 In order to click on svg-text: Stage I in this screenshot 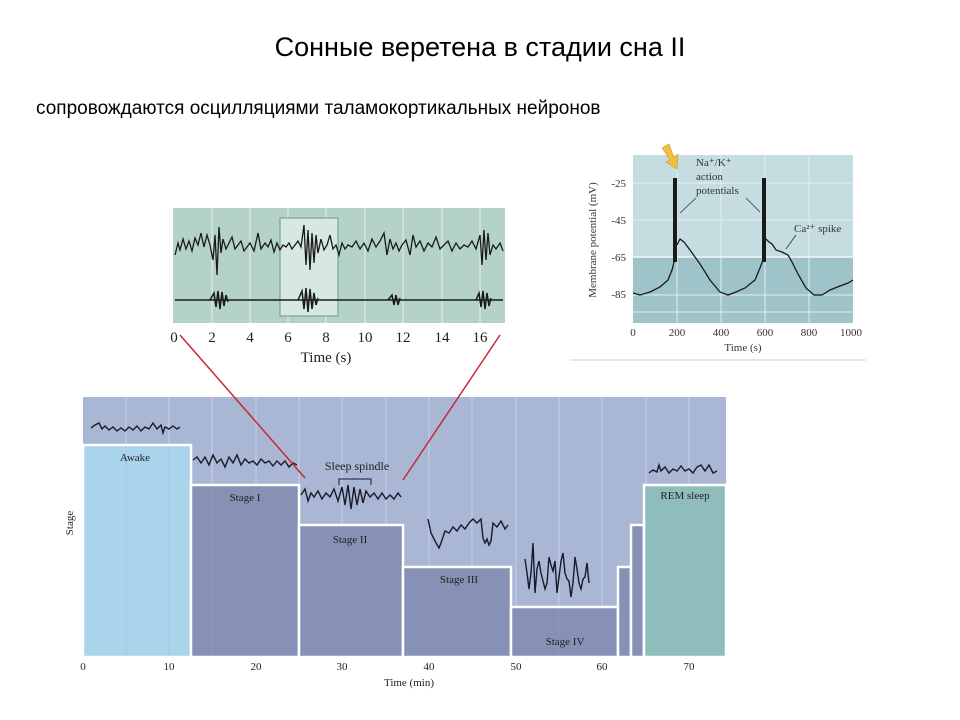, I will do `click(245, 498)`.